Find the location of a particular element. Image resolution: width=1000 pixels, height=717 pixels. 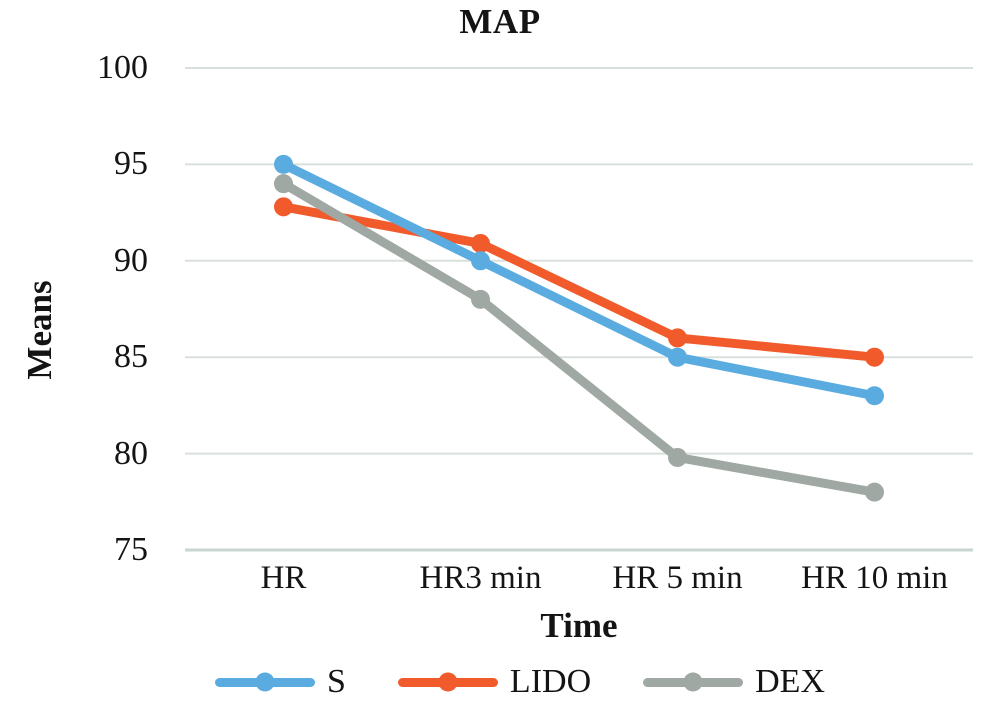

y-tick-label: 85 is located at coordinates (131, 357).